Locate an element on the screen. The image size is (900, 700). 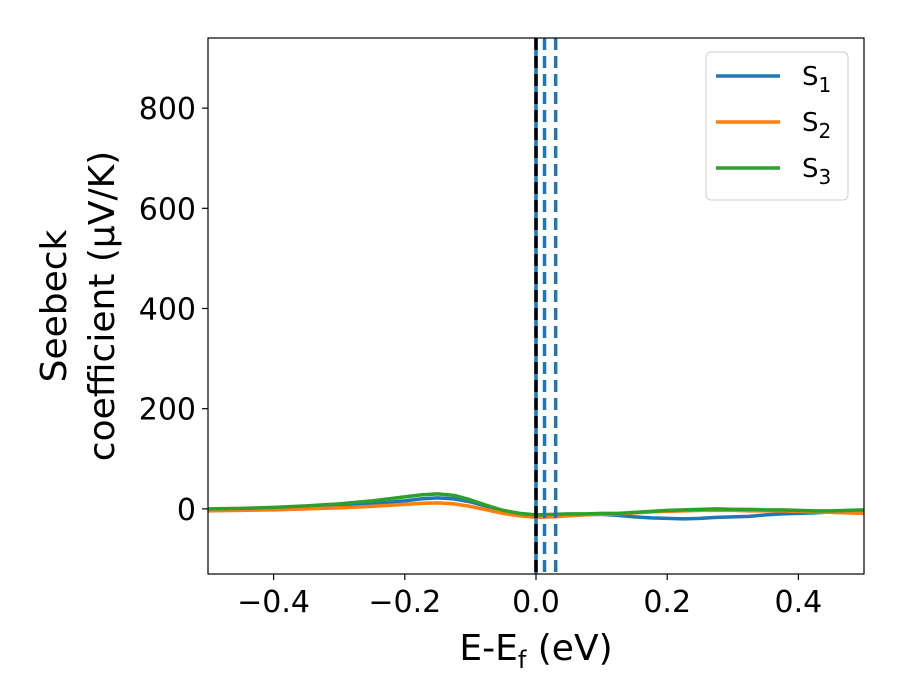
y-tick-label: 400 is located at coordinates (167, 310).